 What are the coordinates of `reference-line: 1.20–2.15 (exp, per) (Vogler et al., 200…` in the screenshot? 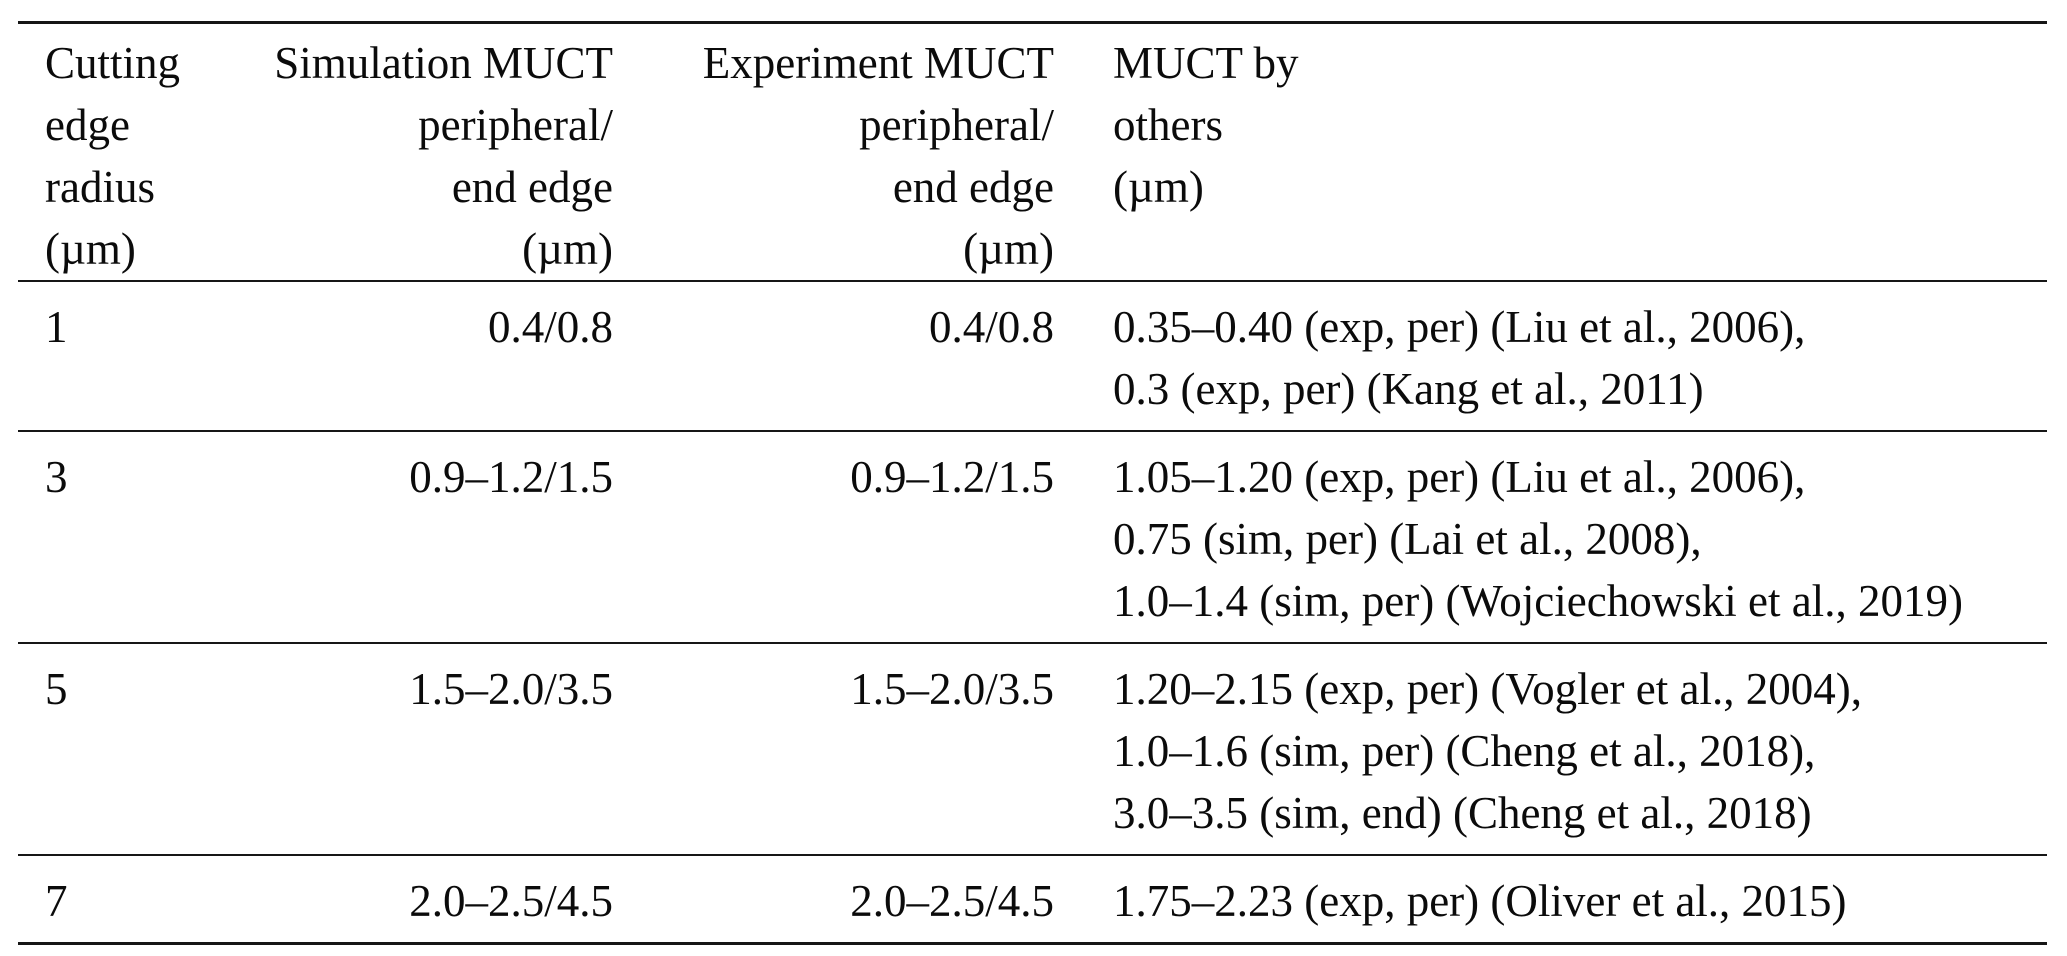 It's located at (1487, 689).